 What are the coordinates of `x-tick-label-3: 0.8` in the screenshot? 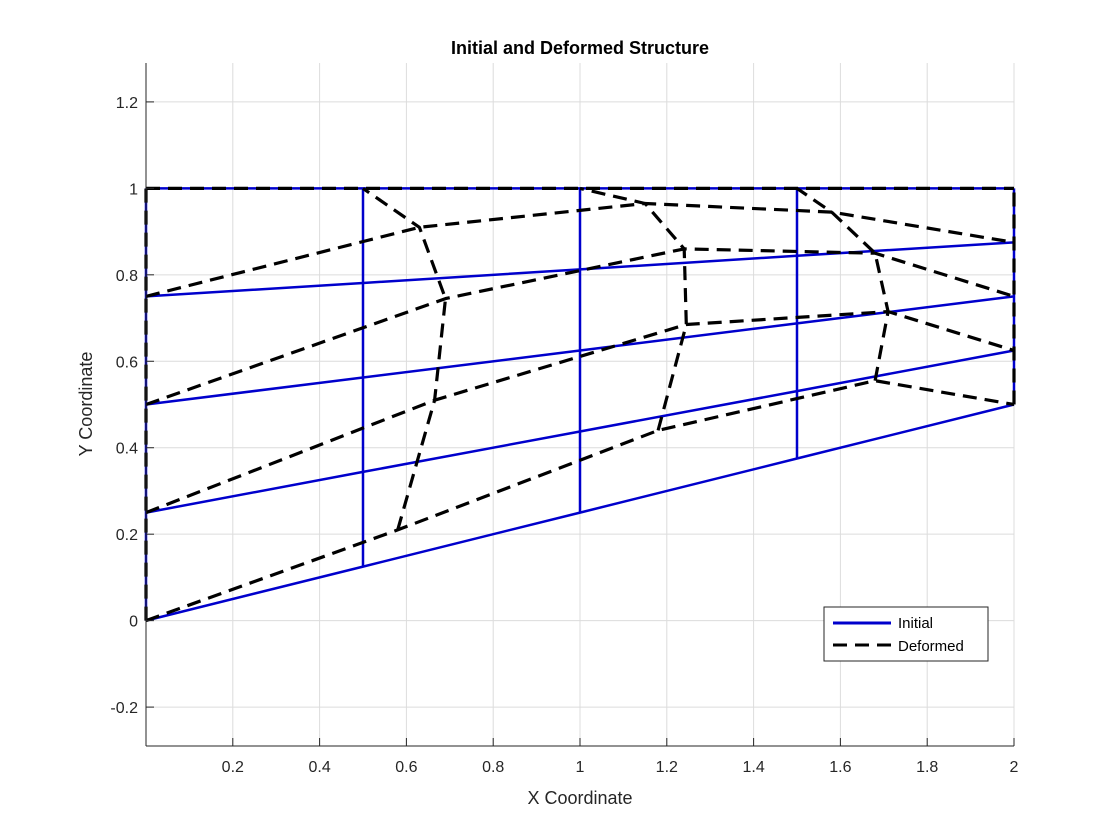 It's located at (493, 767).